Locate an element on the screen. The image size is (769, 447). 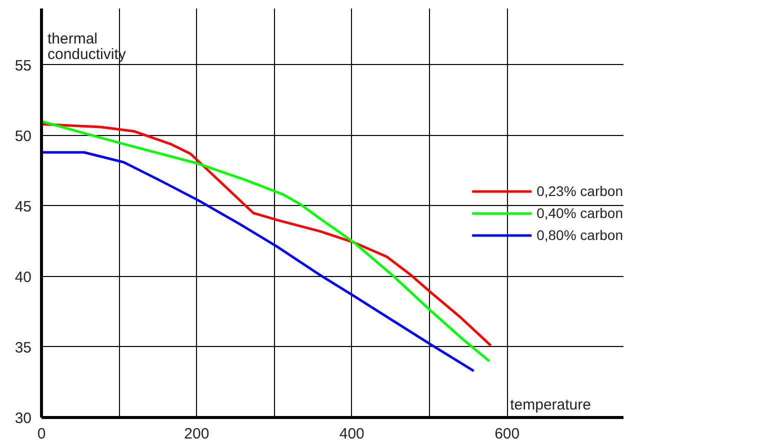
y-tick-label: 55 is located at coordinates (23, 65).